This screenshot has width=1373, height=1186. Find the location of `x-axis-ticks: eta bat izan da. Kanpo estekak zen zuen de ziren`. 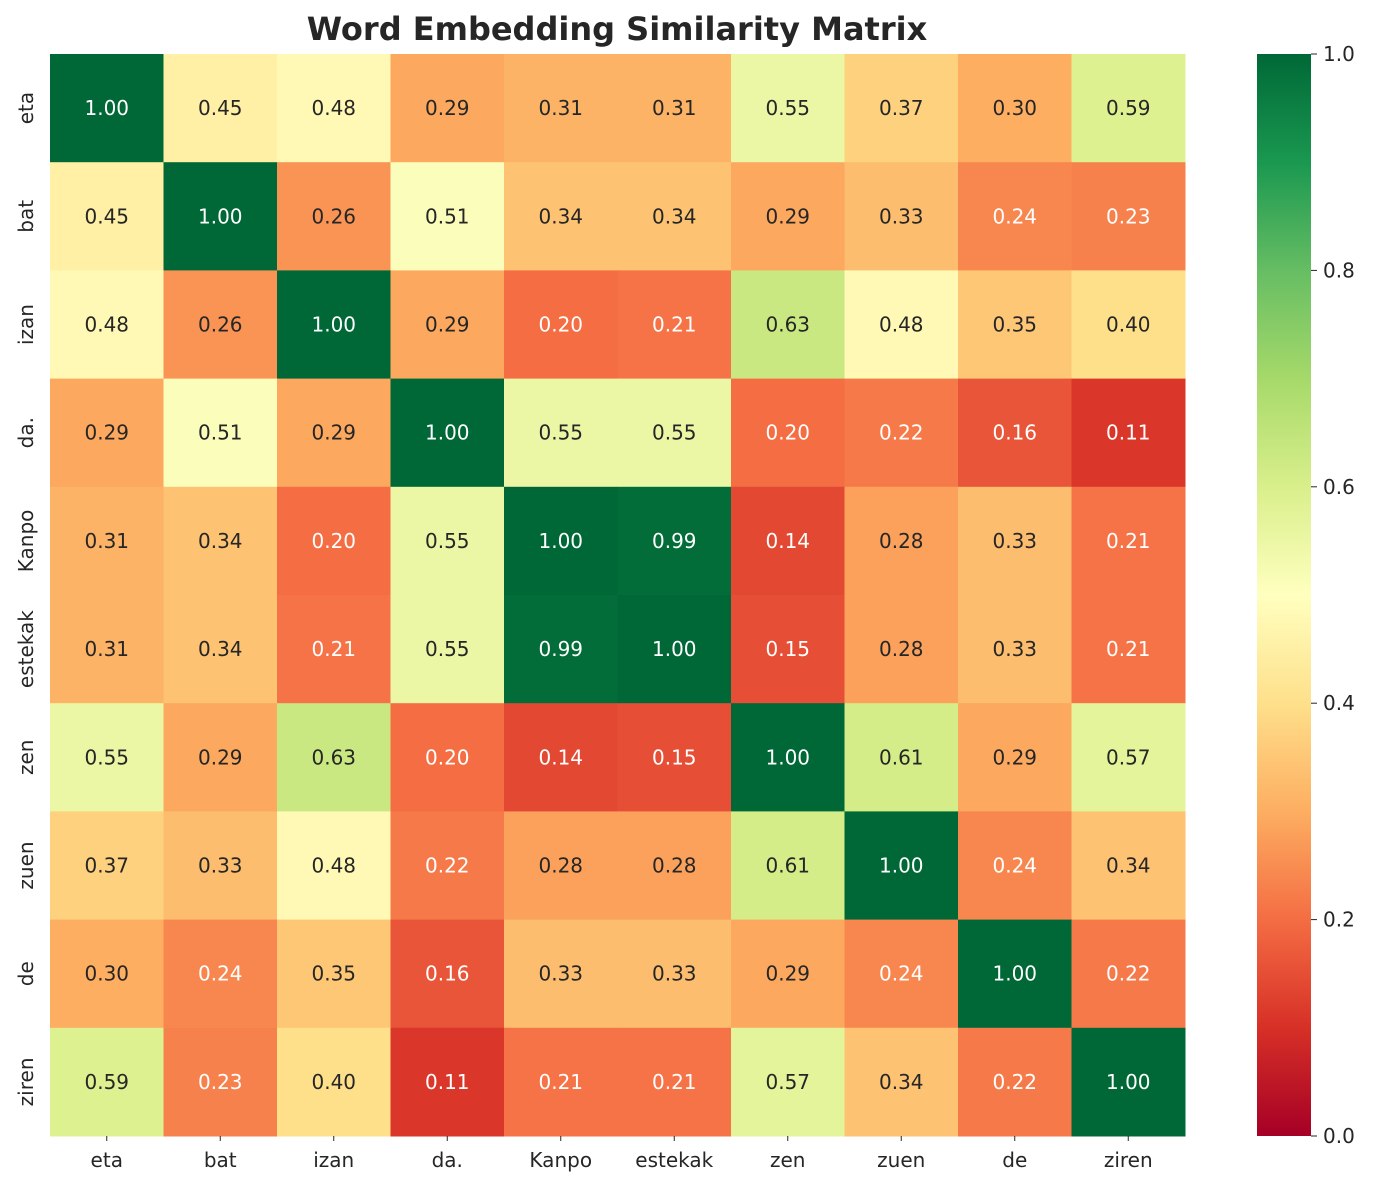

x-axis-ticks: eta bat izan da. Kanpo estekak zen zuen de ziren is located at coordinates (622, 1154).